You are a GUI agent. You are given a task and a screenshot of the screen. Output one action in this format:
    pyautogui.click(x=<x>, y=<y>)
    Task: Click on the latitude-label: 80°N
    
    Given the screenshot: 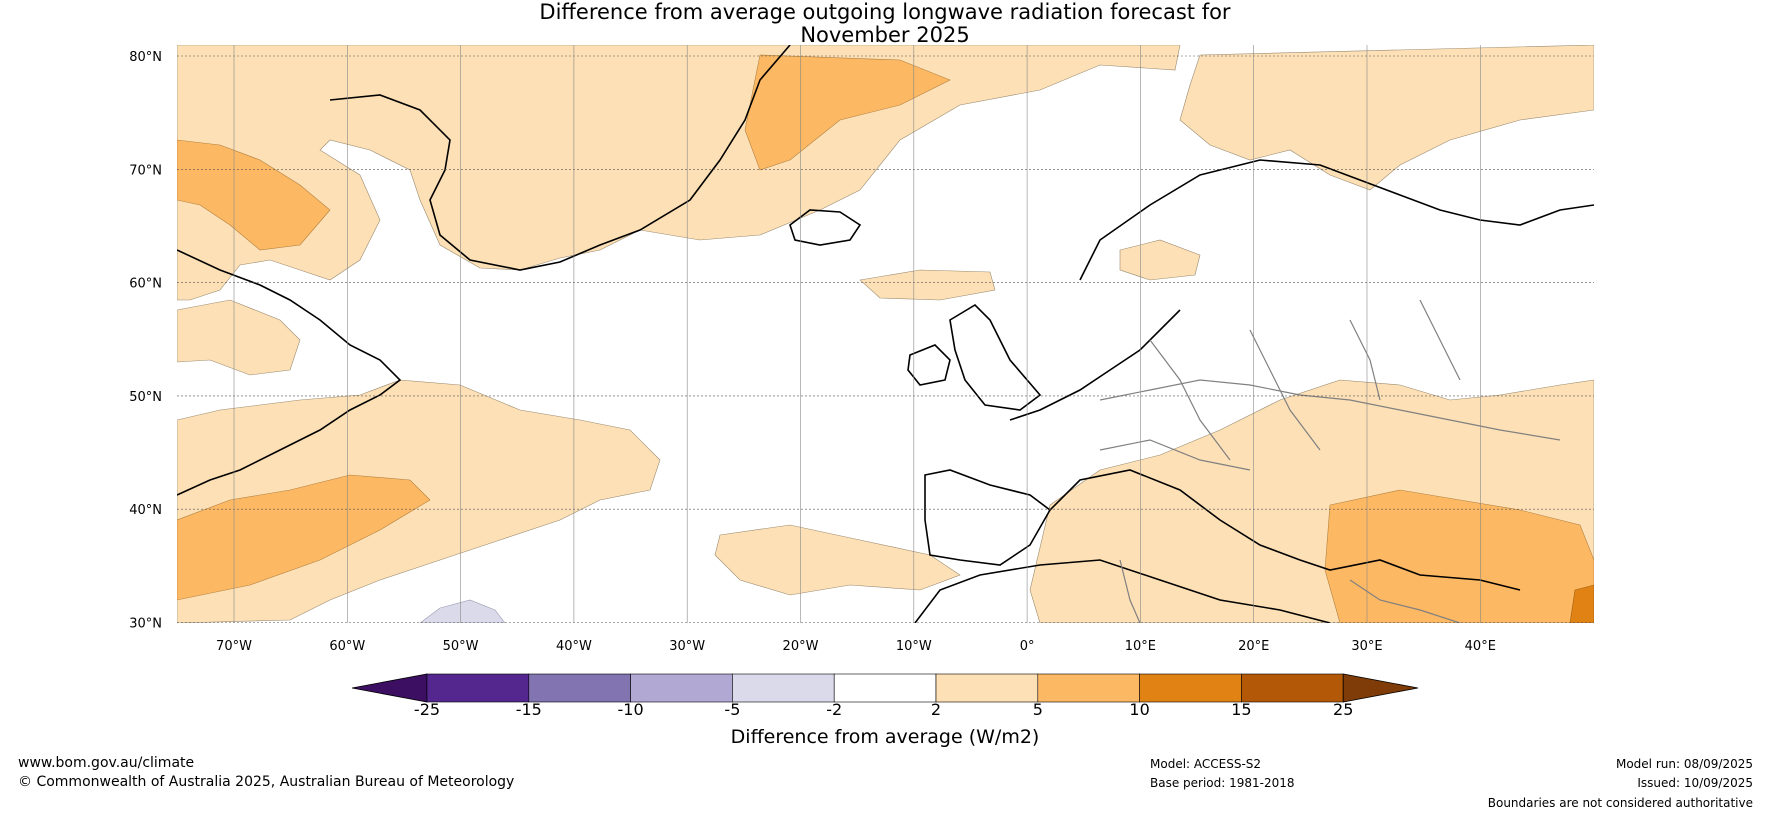 What is the action you would take?
    pyautogui.click(x=145, y=57)
    